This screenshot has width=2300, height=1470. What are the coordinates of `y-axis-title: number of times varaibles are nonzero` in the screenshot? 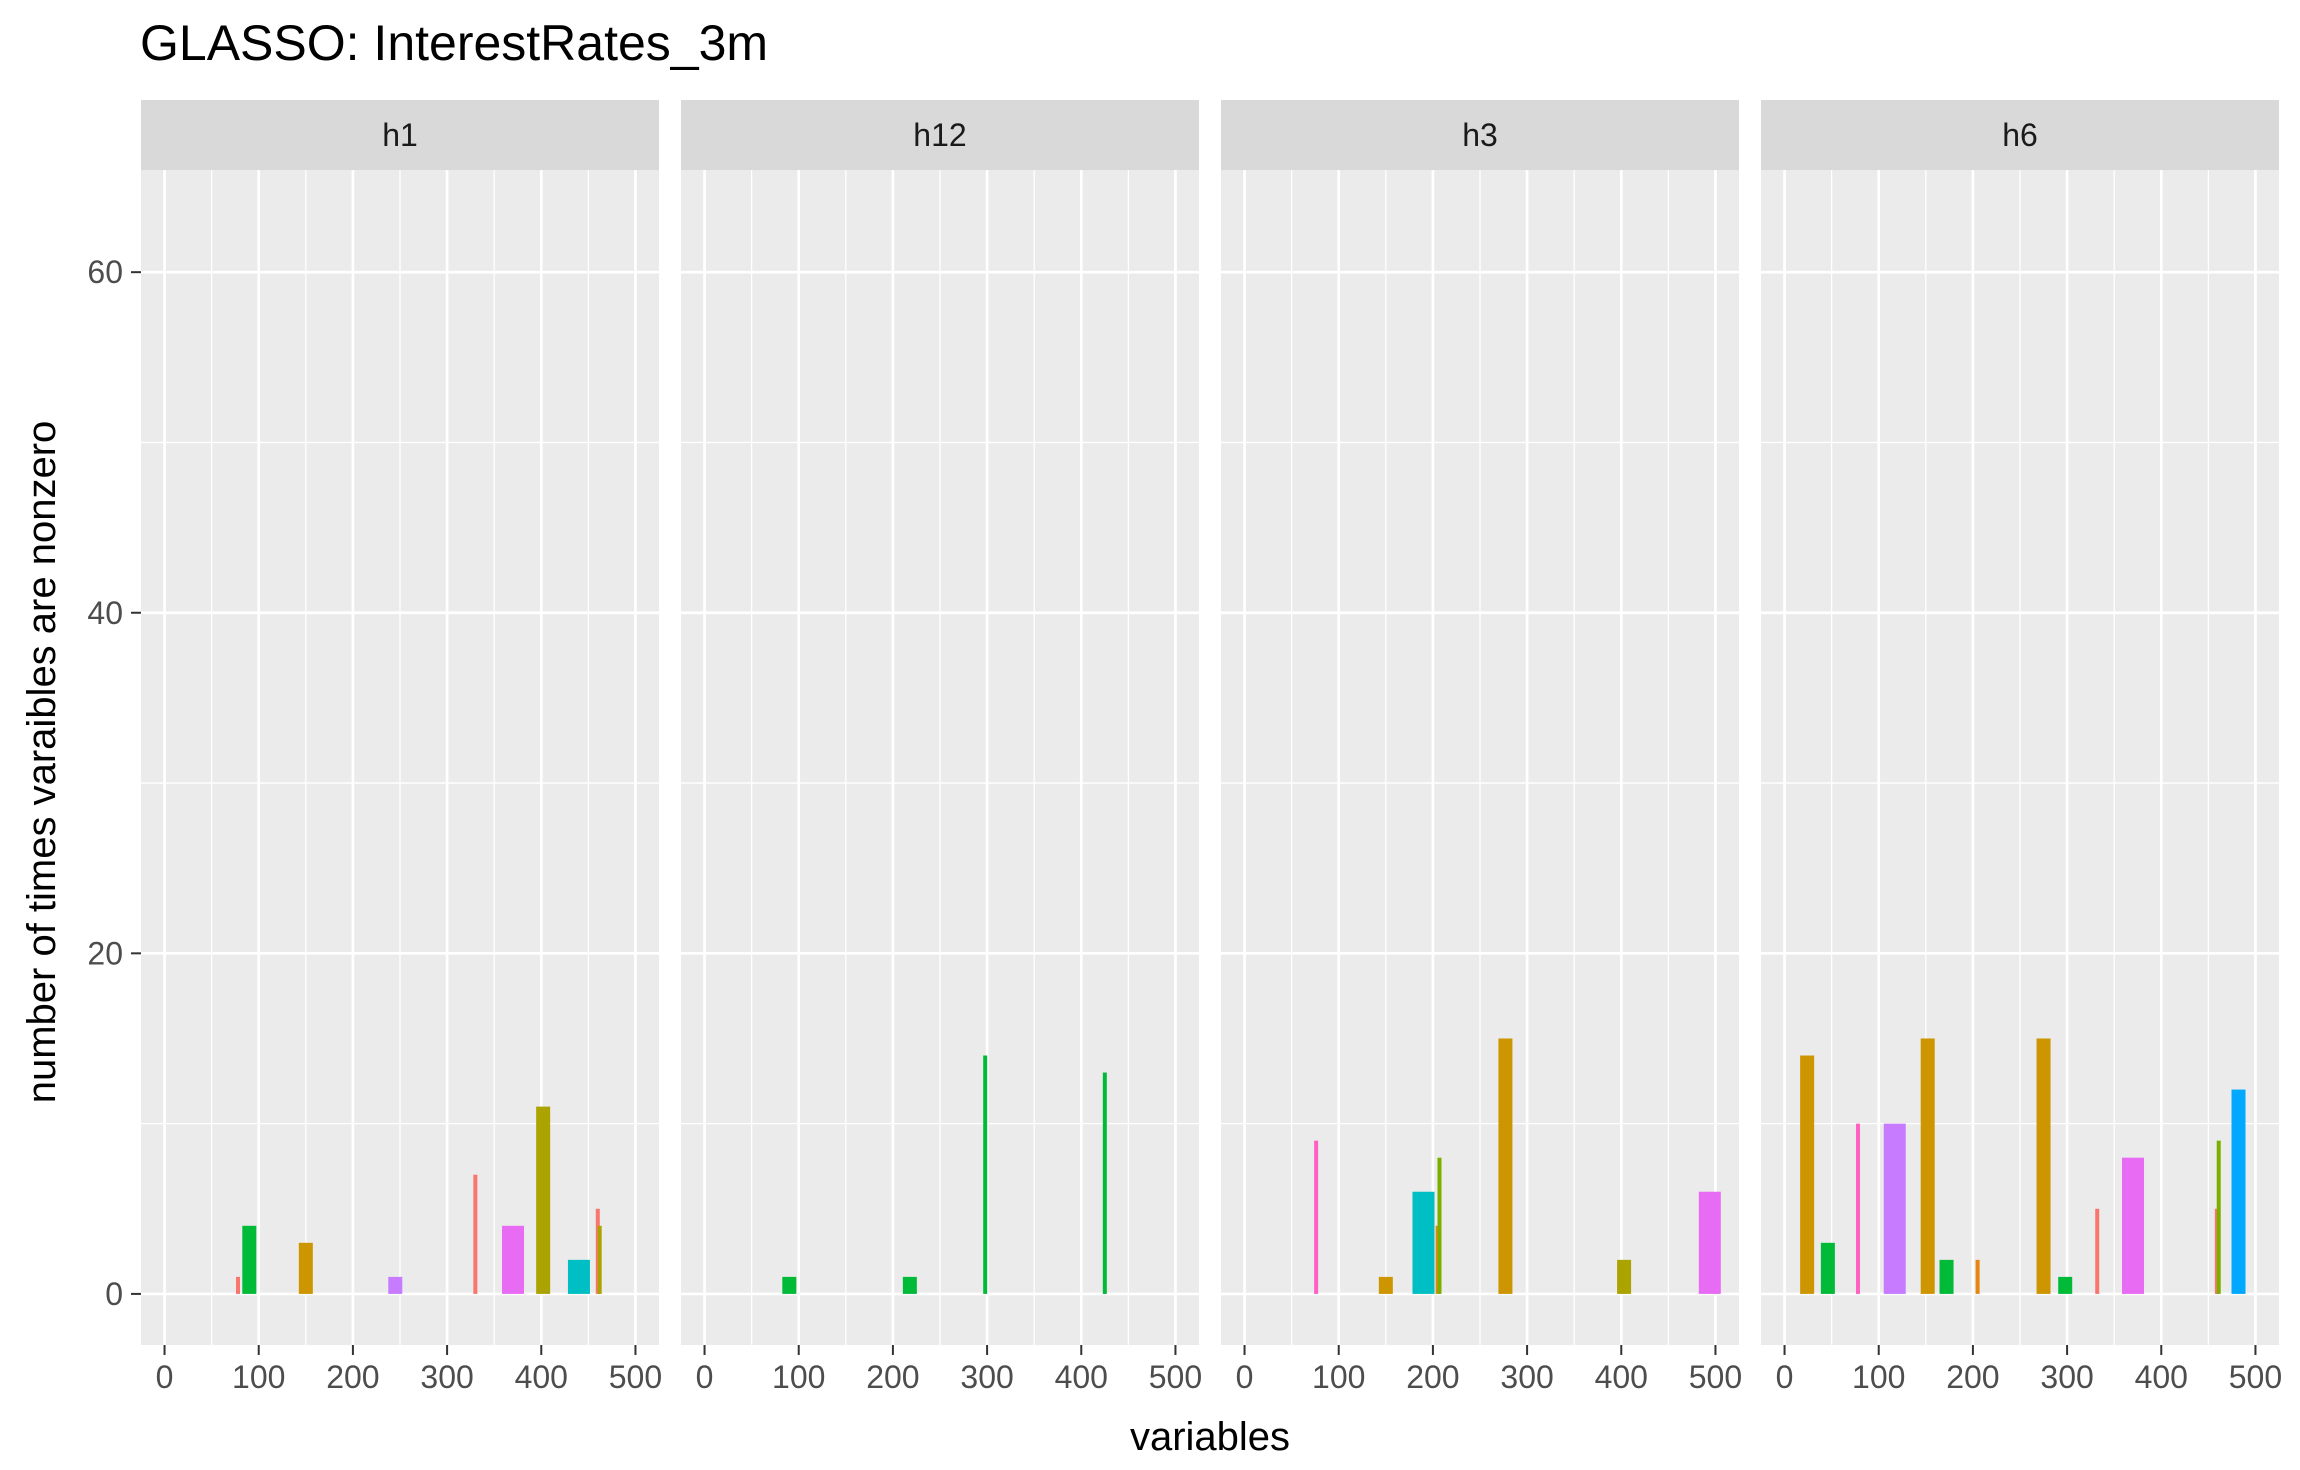 It's located at (42, 762).